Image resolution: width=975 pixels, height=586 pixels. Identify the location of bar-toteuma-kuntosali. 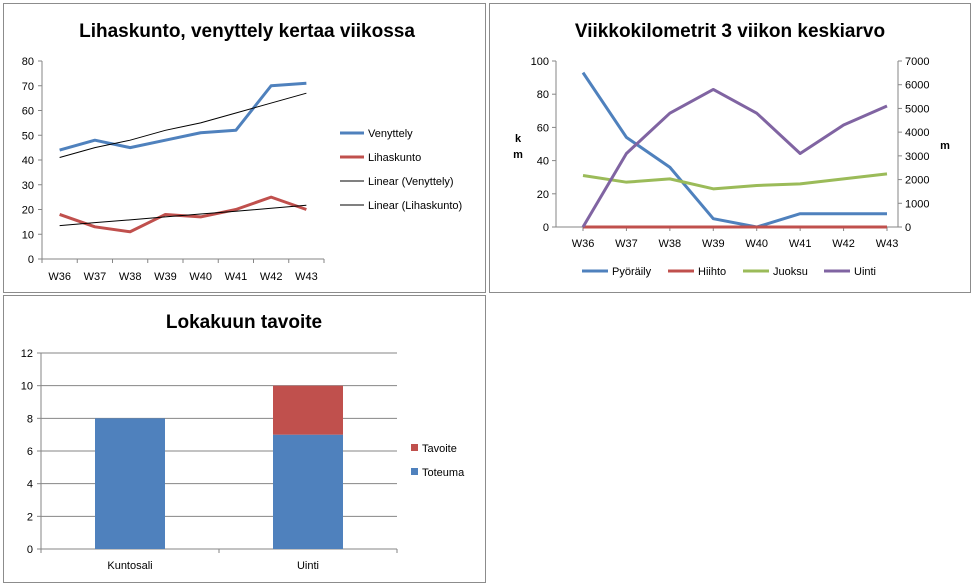
(130, 483).